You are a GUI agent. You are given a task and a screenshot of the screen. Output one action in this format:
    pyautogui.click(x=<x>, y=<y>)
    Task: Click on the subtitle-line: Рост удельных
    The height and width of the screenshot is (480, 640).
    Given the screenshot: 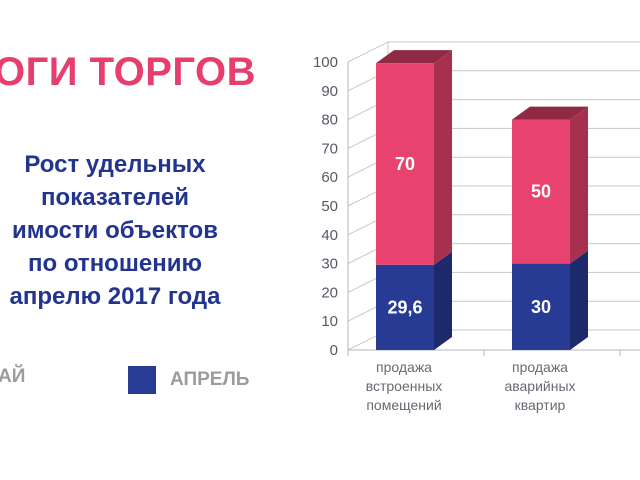 What is the action you would take?
    pyautogui.click(x=115, y=164)
    